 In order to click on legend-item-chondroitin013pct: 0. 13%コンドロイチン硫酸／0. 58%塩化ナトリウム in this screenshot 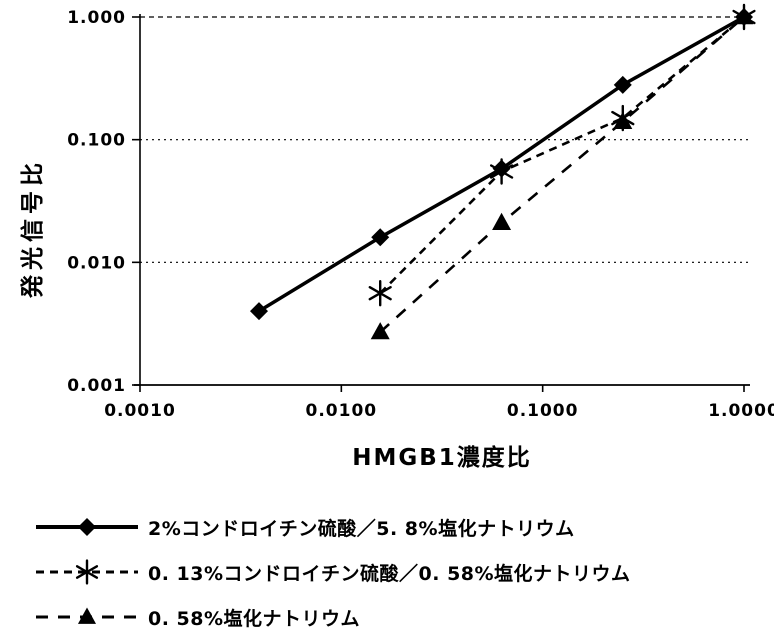, I will do `click(394, 572)`.